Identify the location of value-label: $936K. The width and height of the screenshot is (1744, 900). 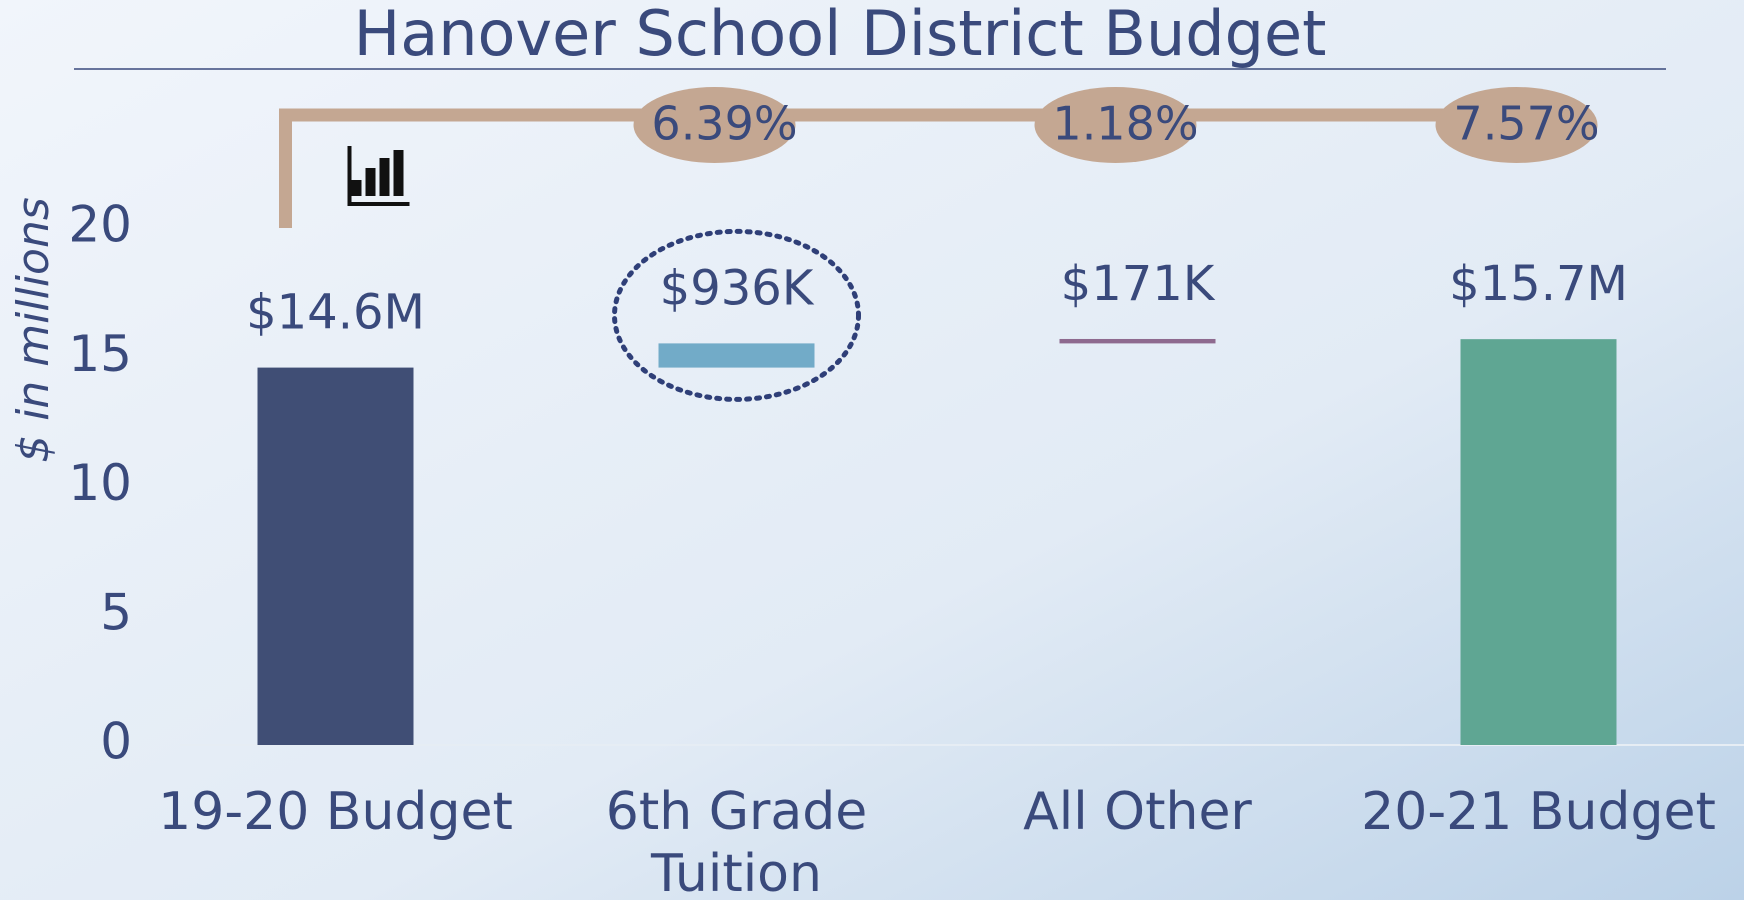
(737, 288).